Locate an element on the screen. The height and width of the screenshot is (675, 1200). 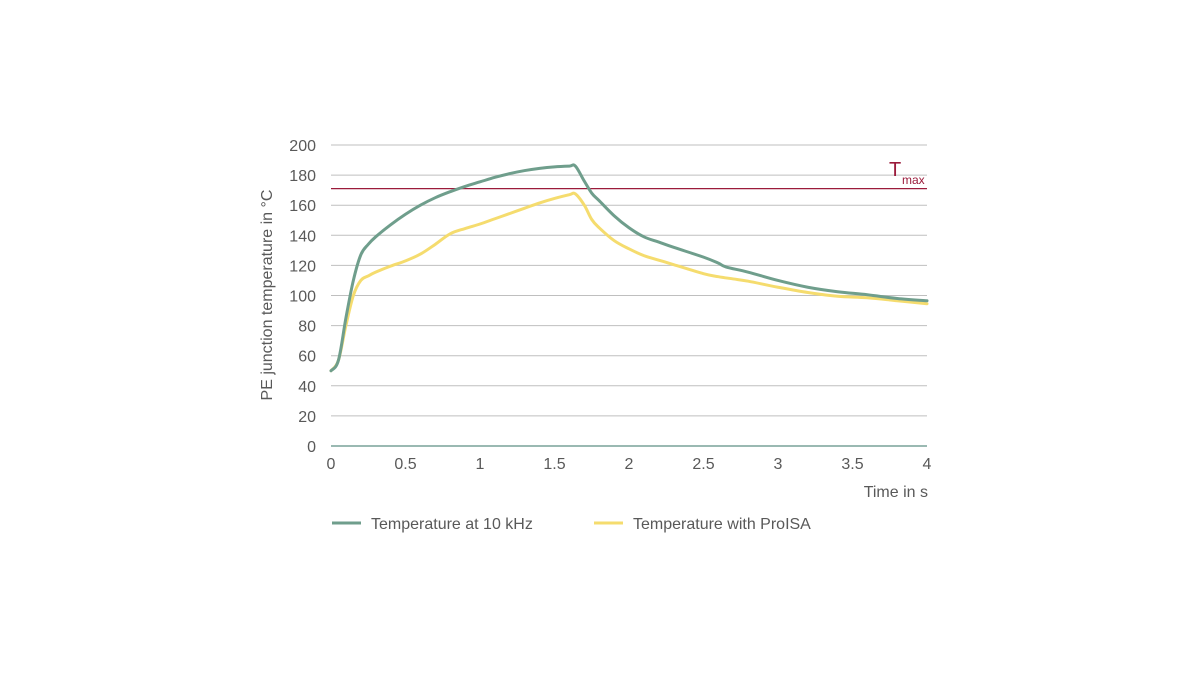
x-tick-label: 2 is located at coordinates (629, 464).